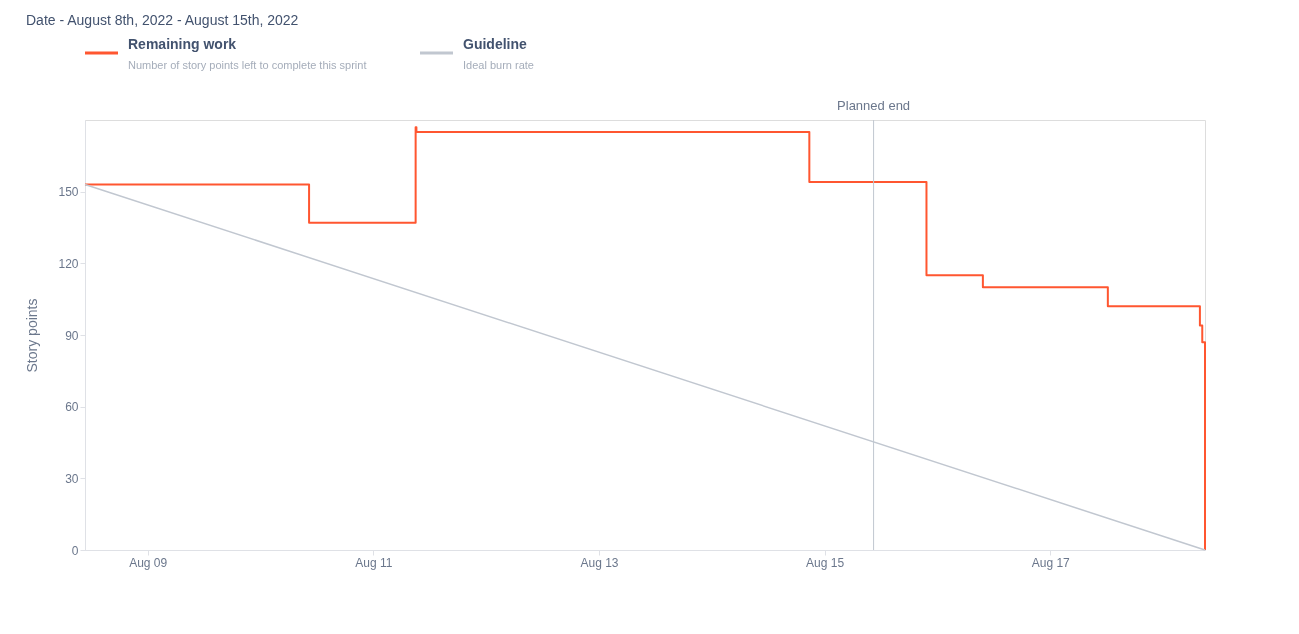 This screenshot has width=1299, height=634. Describe the element at coordinates (1051, 562) in the screenshot. I see `x-tick-label: Aug 17` at that location.